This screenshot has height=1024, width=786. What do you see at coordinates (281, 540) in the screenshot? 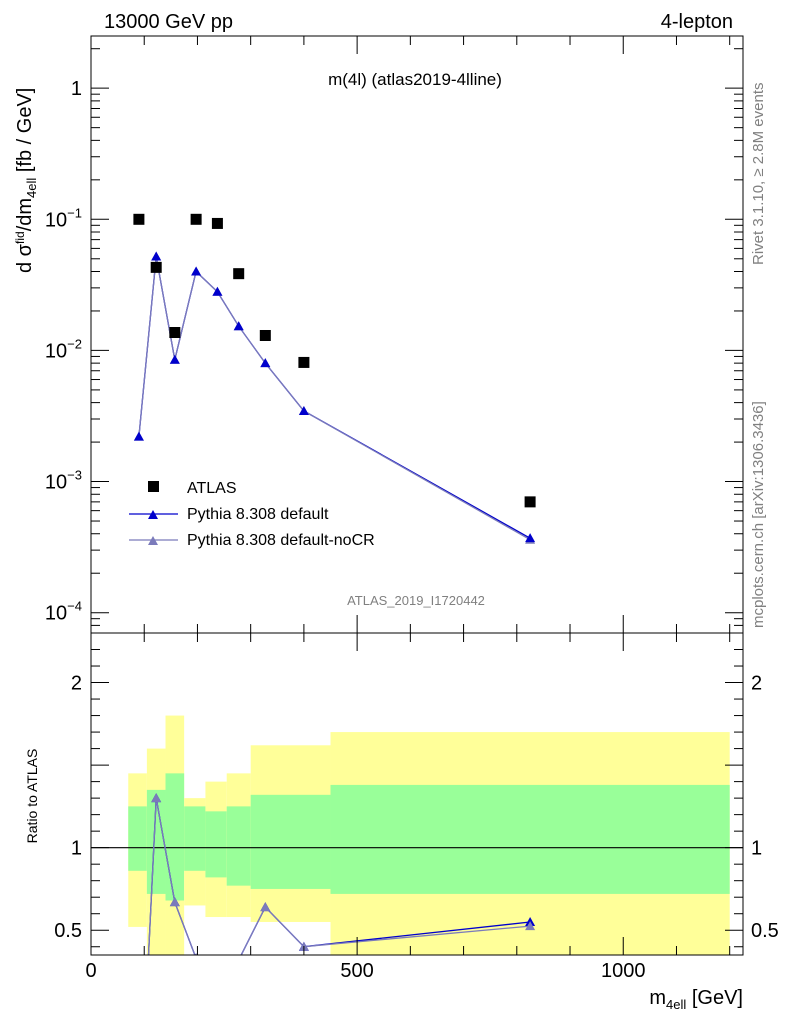
I see `legend-label-nocr: Pythia 8.308 default-noCR` at bounding box center [281, 540].